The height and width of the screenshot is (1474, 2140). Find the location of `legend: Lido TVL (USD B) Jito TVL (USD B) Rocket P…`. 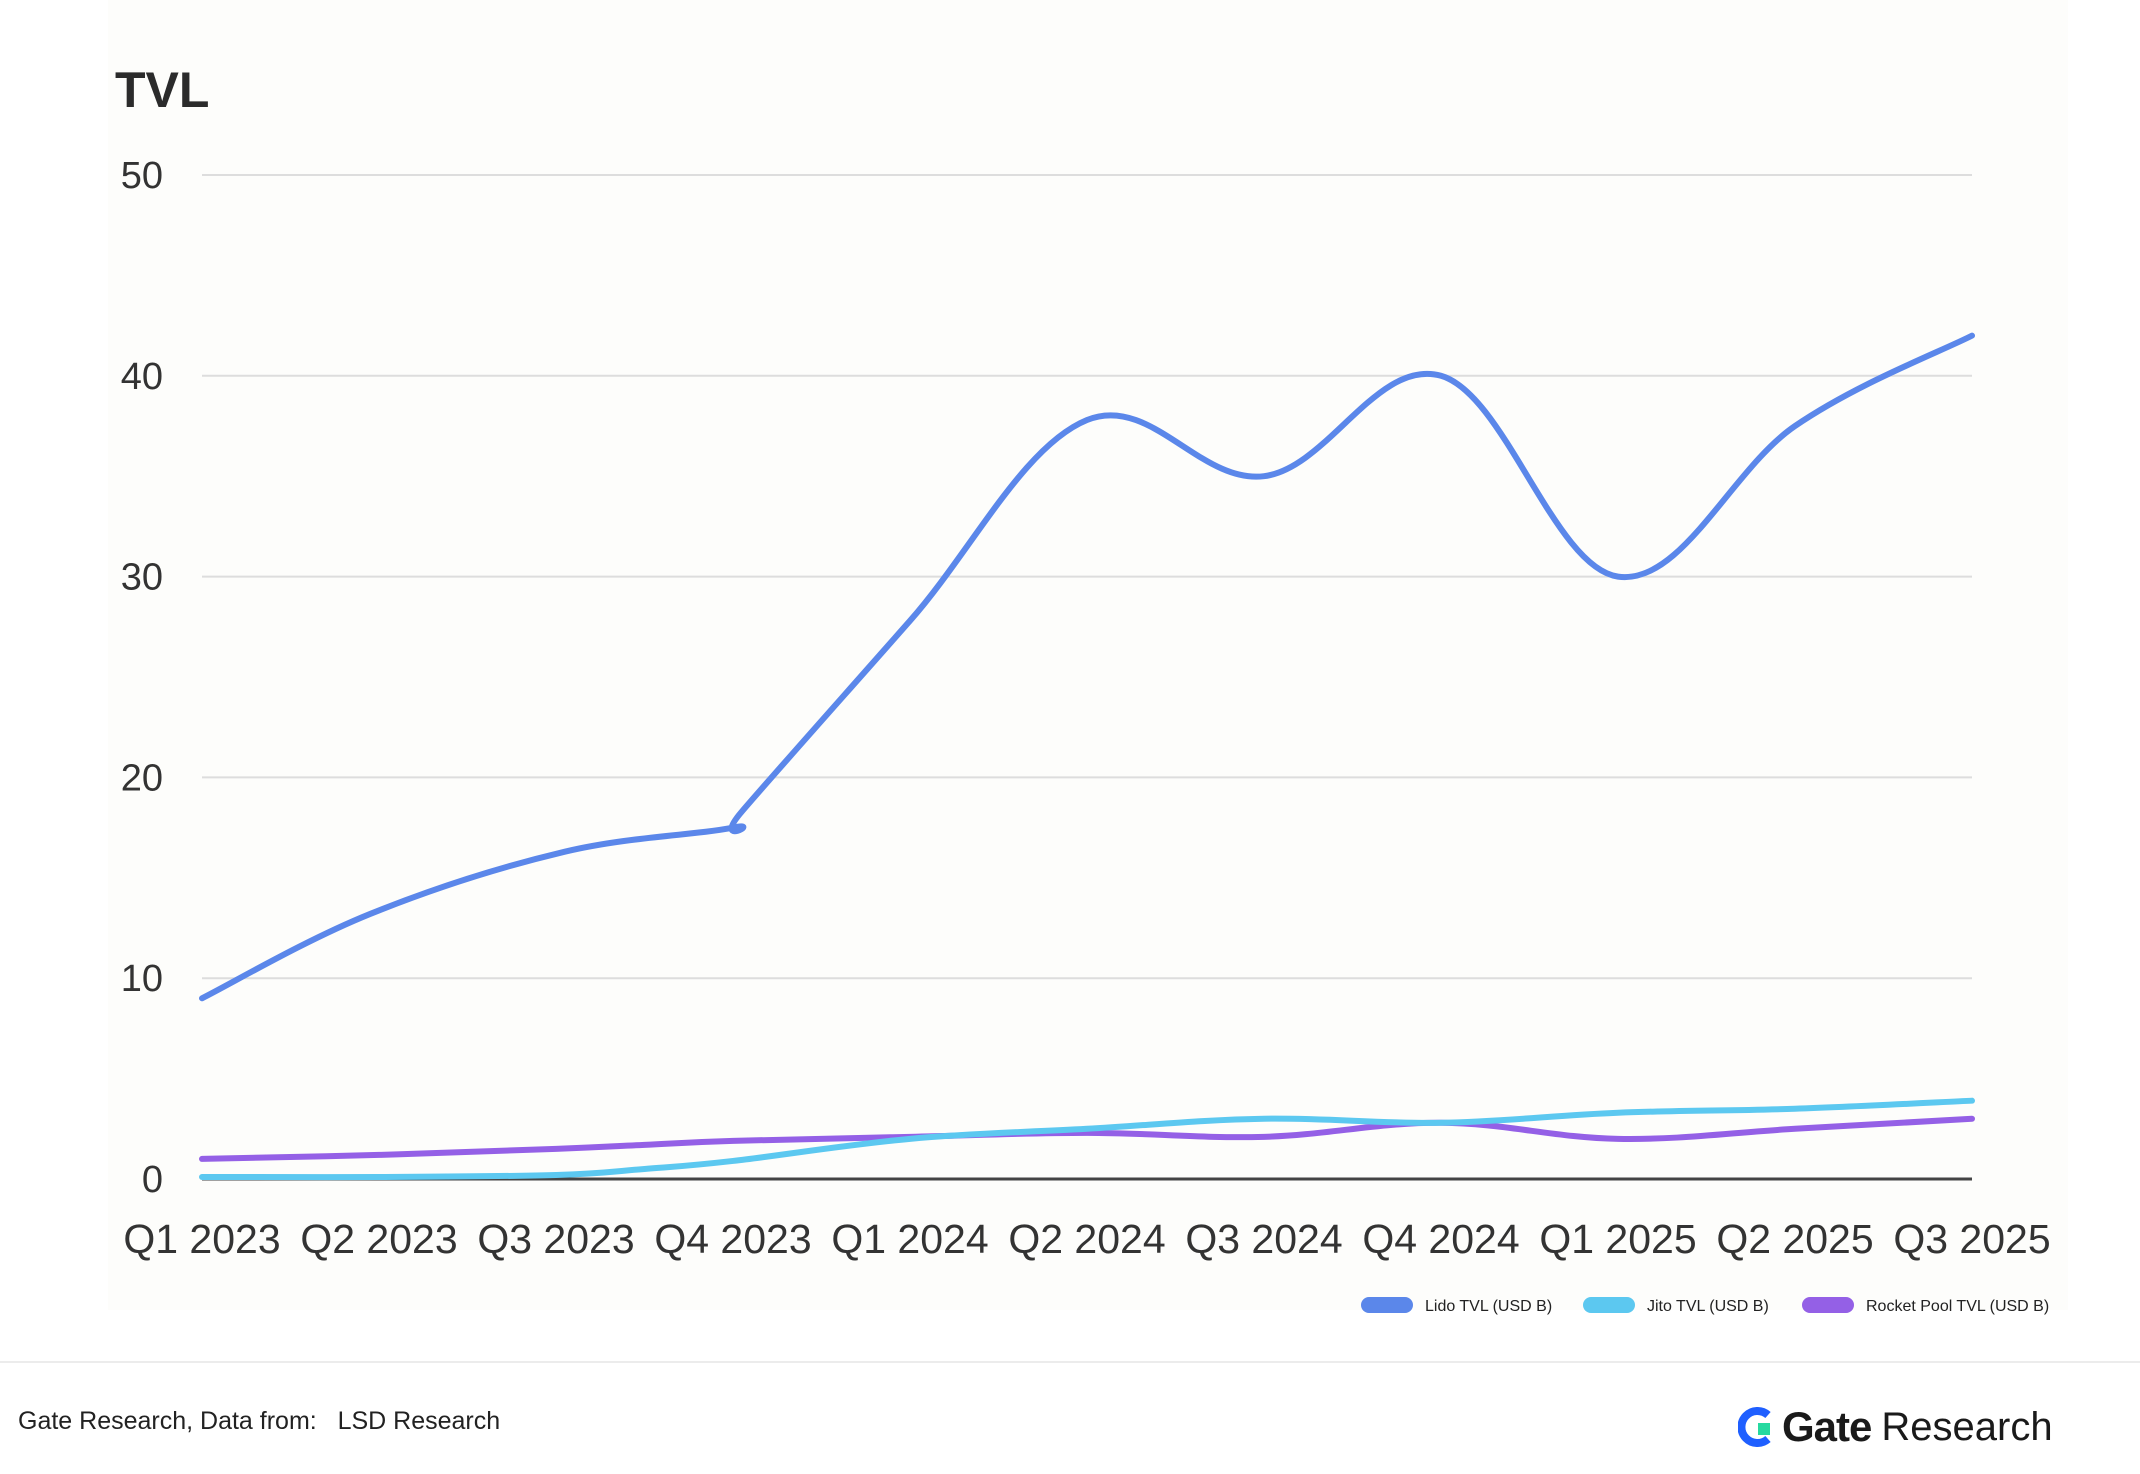

legend: Lido TVL (USD B) Jito TVL (USD B) Rocket P… is located at coordinates (1705, 1306).